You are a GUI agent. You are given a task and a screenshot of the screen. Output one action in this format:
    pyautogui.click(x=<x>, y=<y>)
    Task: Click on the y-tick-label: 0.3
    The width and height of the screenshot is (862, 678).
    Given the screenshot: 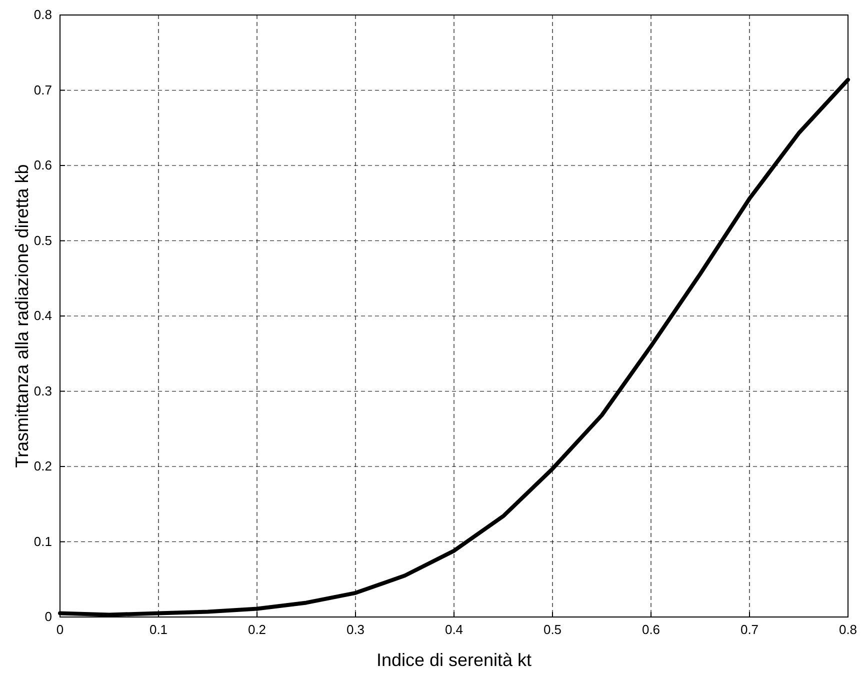 What is the action you would take?
    pyautogui.click(x=43, y=390)
    